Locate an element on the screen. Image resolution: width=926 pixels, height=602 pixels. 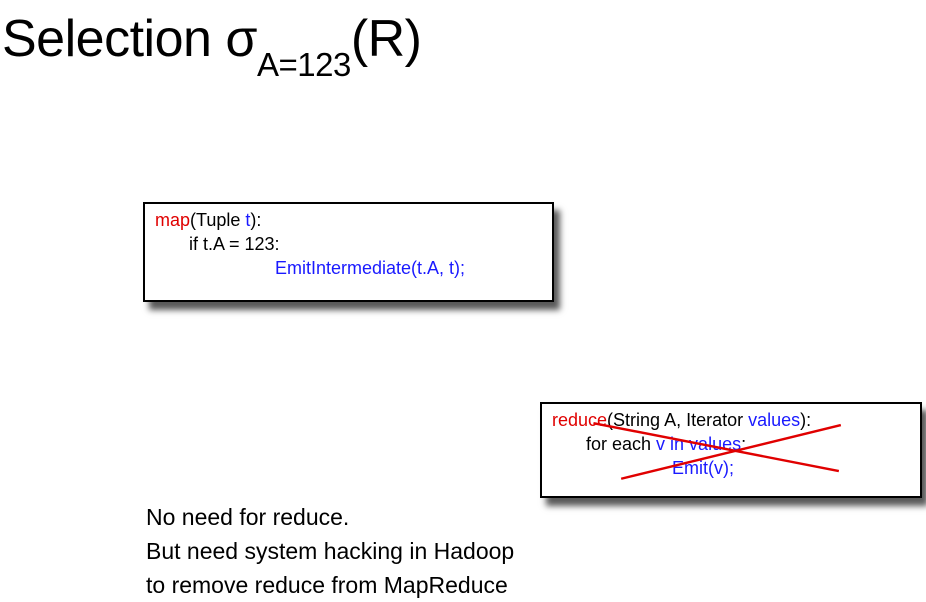
reduce-line-1: reduce(String A, Iterator values): is located at coordinates (731, 420).